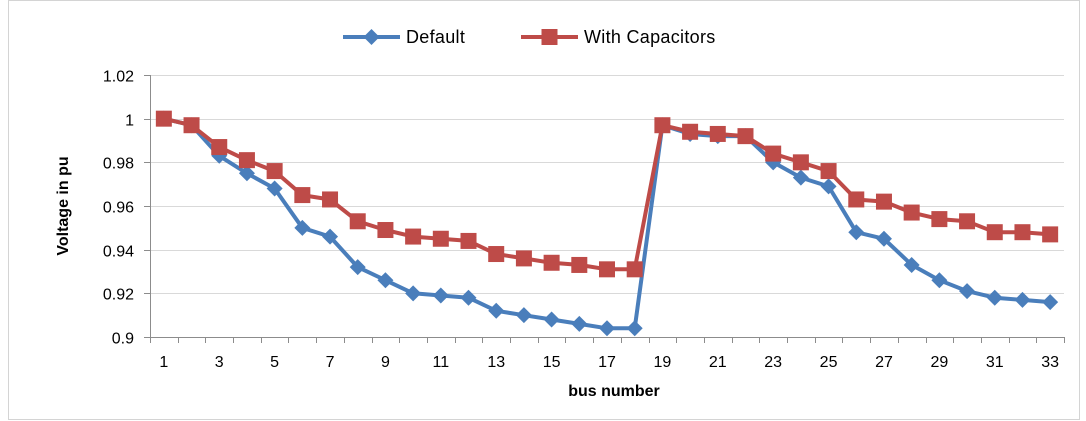  What do you see at coordinates (884, 362) in the screenshot?
I see `x-tick-label: 27` at bounding box center [884, 362].